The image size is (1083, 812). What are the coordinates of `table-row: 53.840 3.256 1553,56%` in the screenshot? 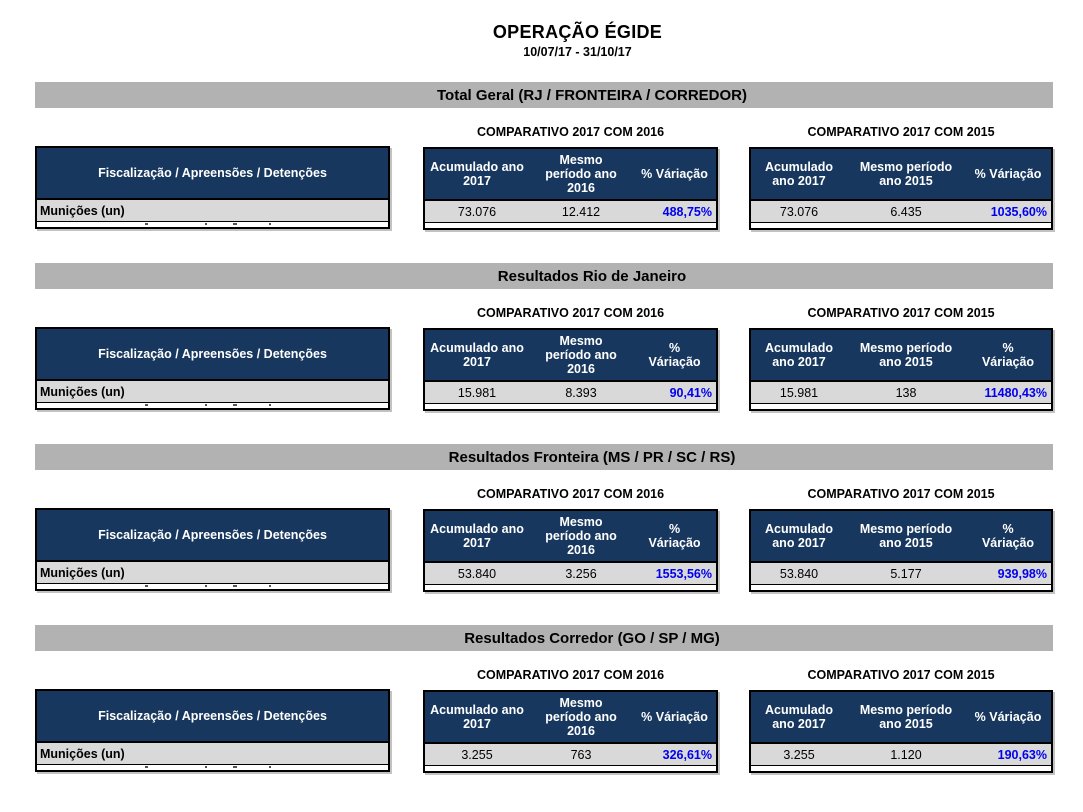 It's located at (570, 574).